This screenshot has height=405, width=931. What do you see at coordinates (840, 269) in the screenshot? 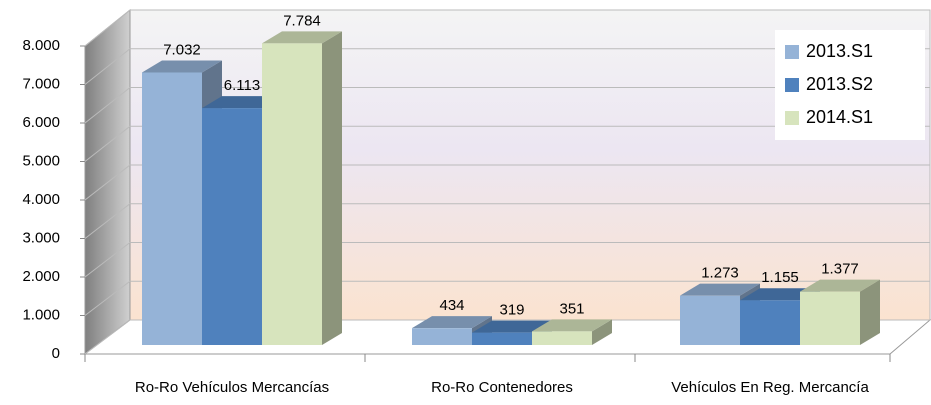
I see `data-label: 1.377` at bounding box center [840, 269].